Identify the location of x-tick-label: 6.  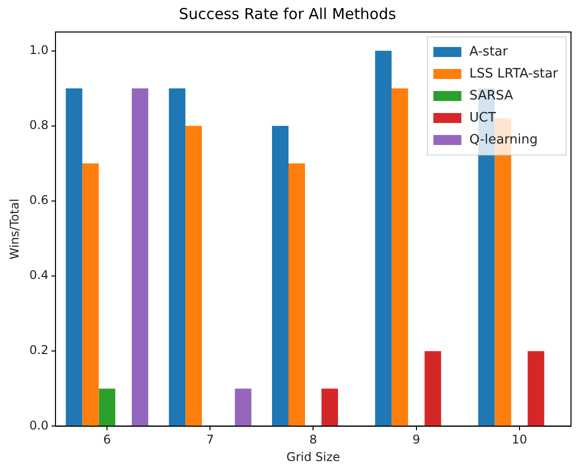
(107, 439).